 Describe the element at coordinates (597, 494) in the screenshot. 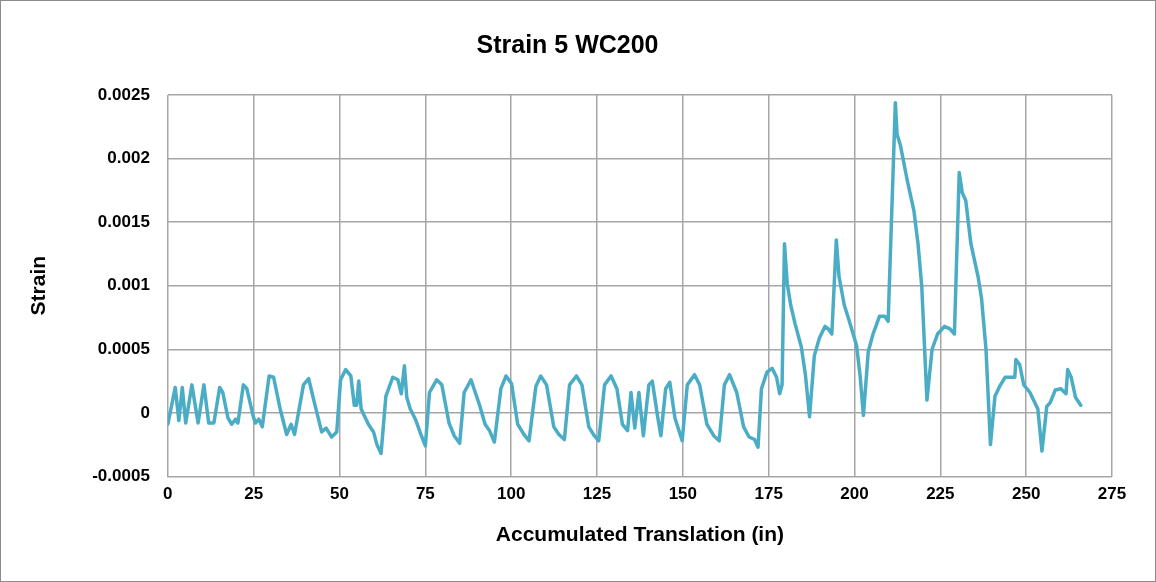

I see `x-tick-label: 125` at that location.